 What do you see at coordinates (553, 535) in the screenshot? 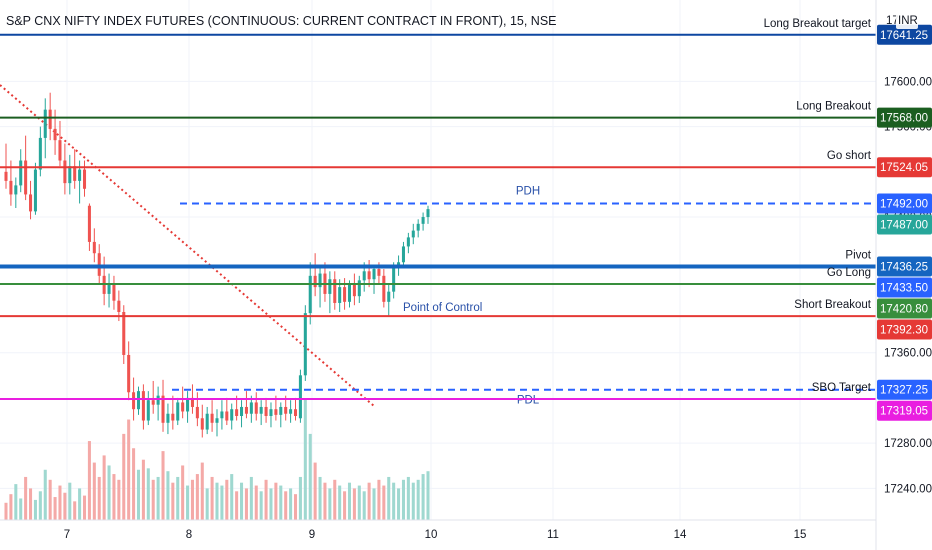
I see `x-tick-label: 11` at bounding box center [553, 535].